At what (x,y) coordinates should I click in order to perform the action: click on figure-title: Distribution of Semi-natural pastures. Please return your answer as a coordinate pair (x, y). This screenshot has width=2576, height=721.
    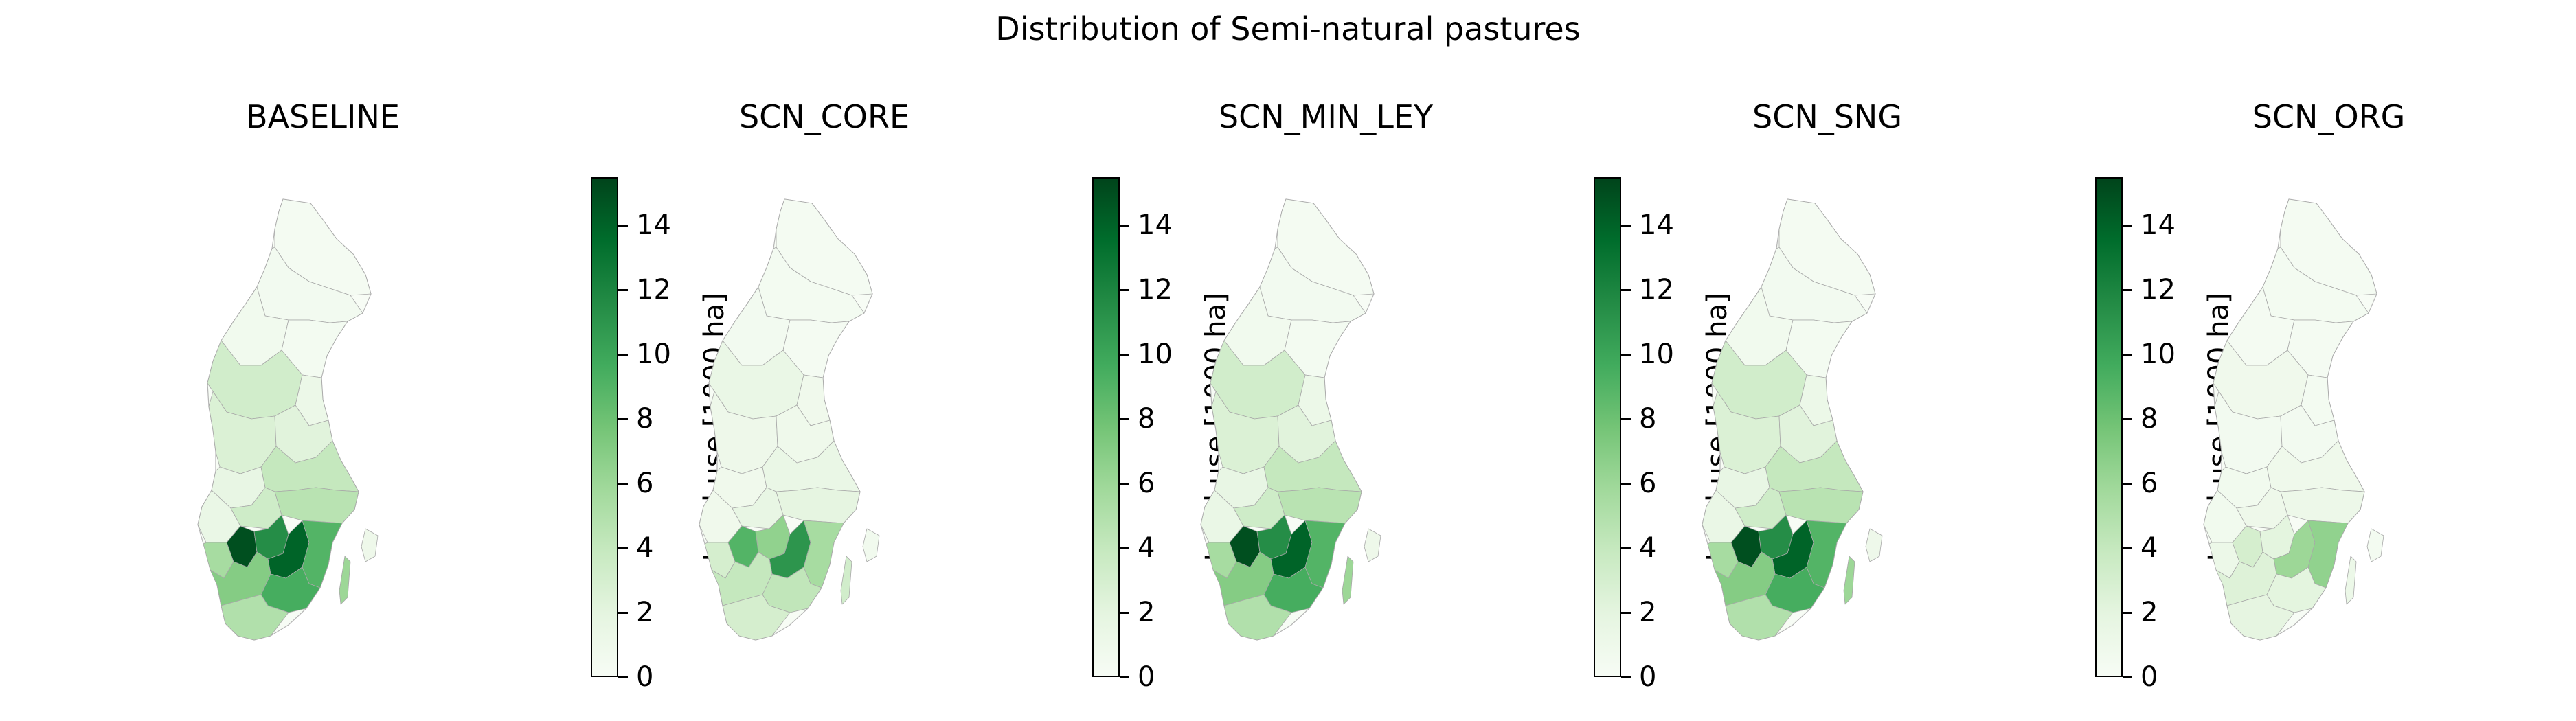
    Looking at the image, I should click on (1288, 28).